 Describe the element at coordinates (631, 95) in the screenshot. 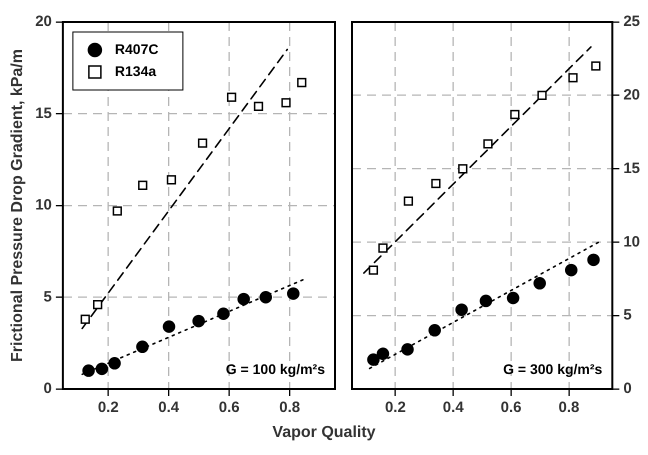

I see `y2-tick-label: 20` at that location.